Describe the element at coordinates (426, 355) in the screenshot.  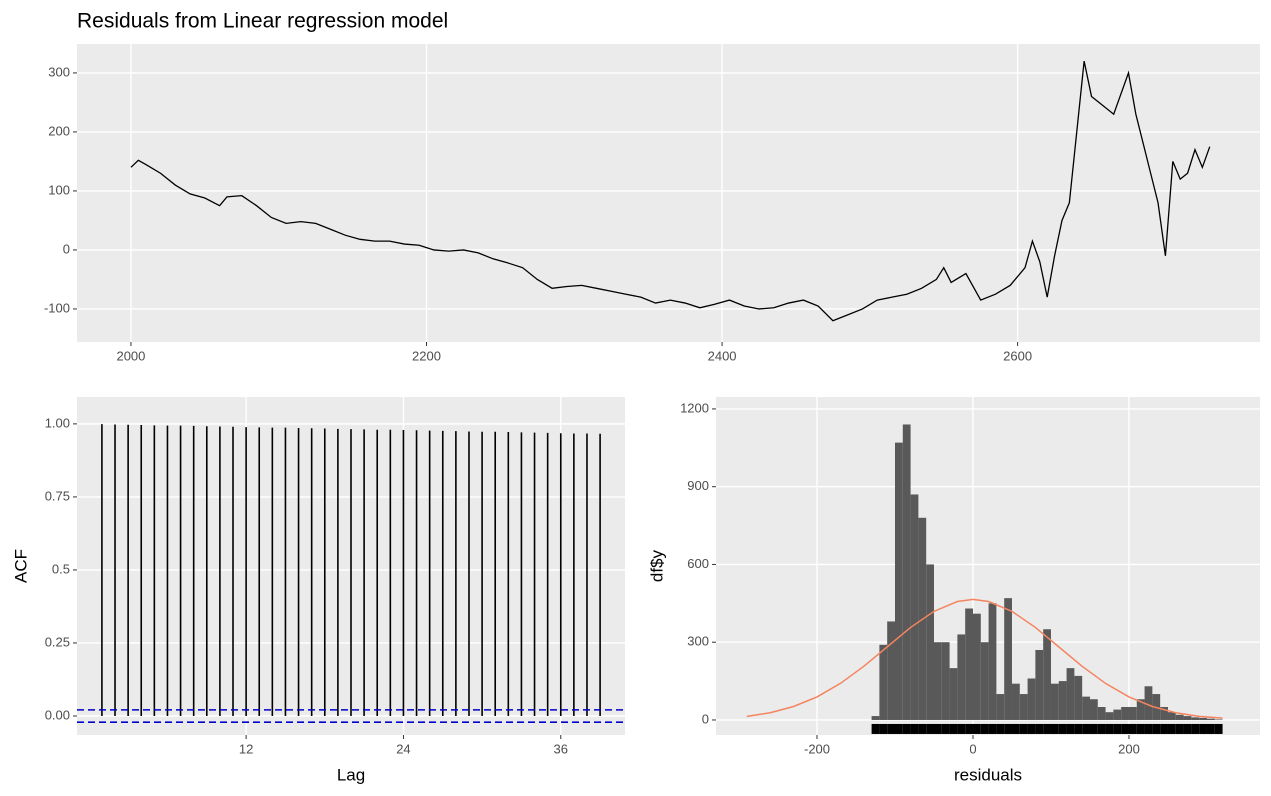
I see `x-tick-label: 2200` at that location.